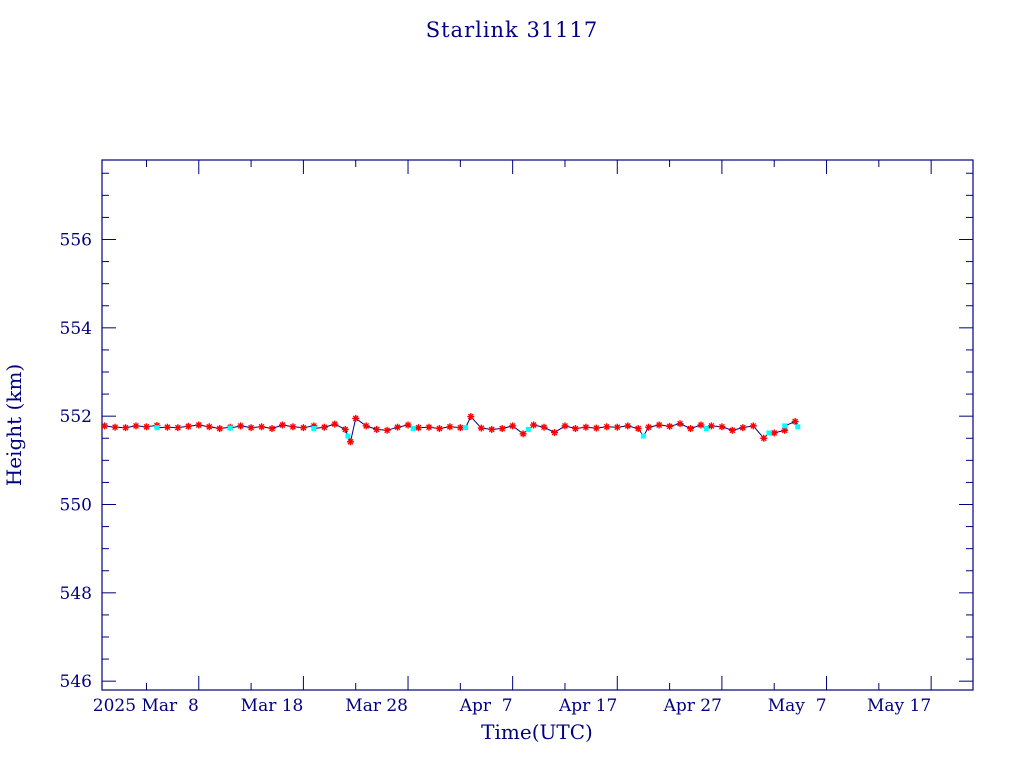 Image resolution: width=1024 pixels, height=768 pixels. What do you see at coordinates (587, 706) in the screenshot?
I see `x-tick-label: Apr 17` at bounding box center [587, 706].